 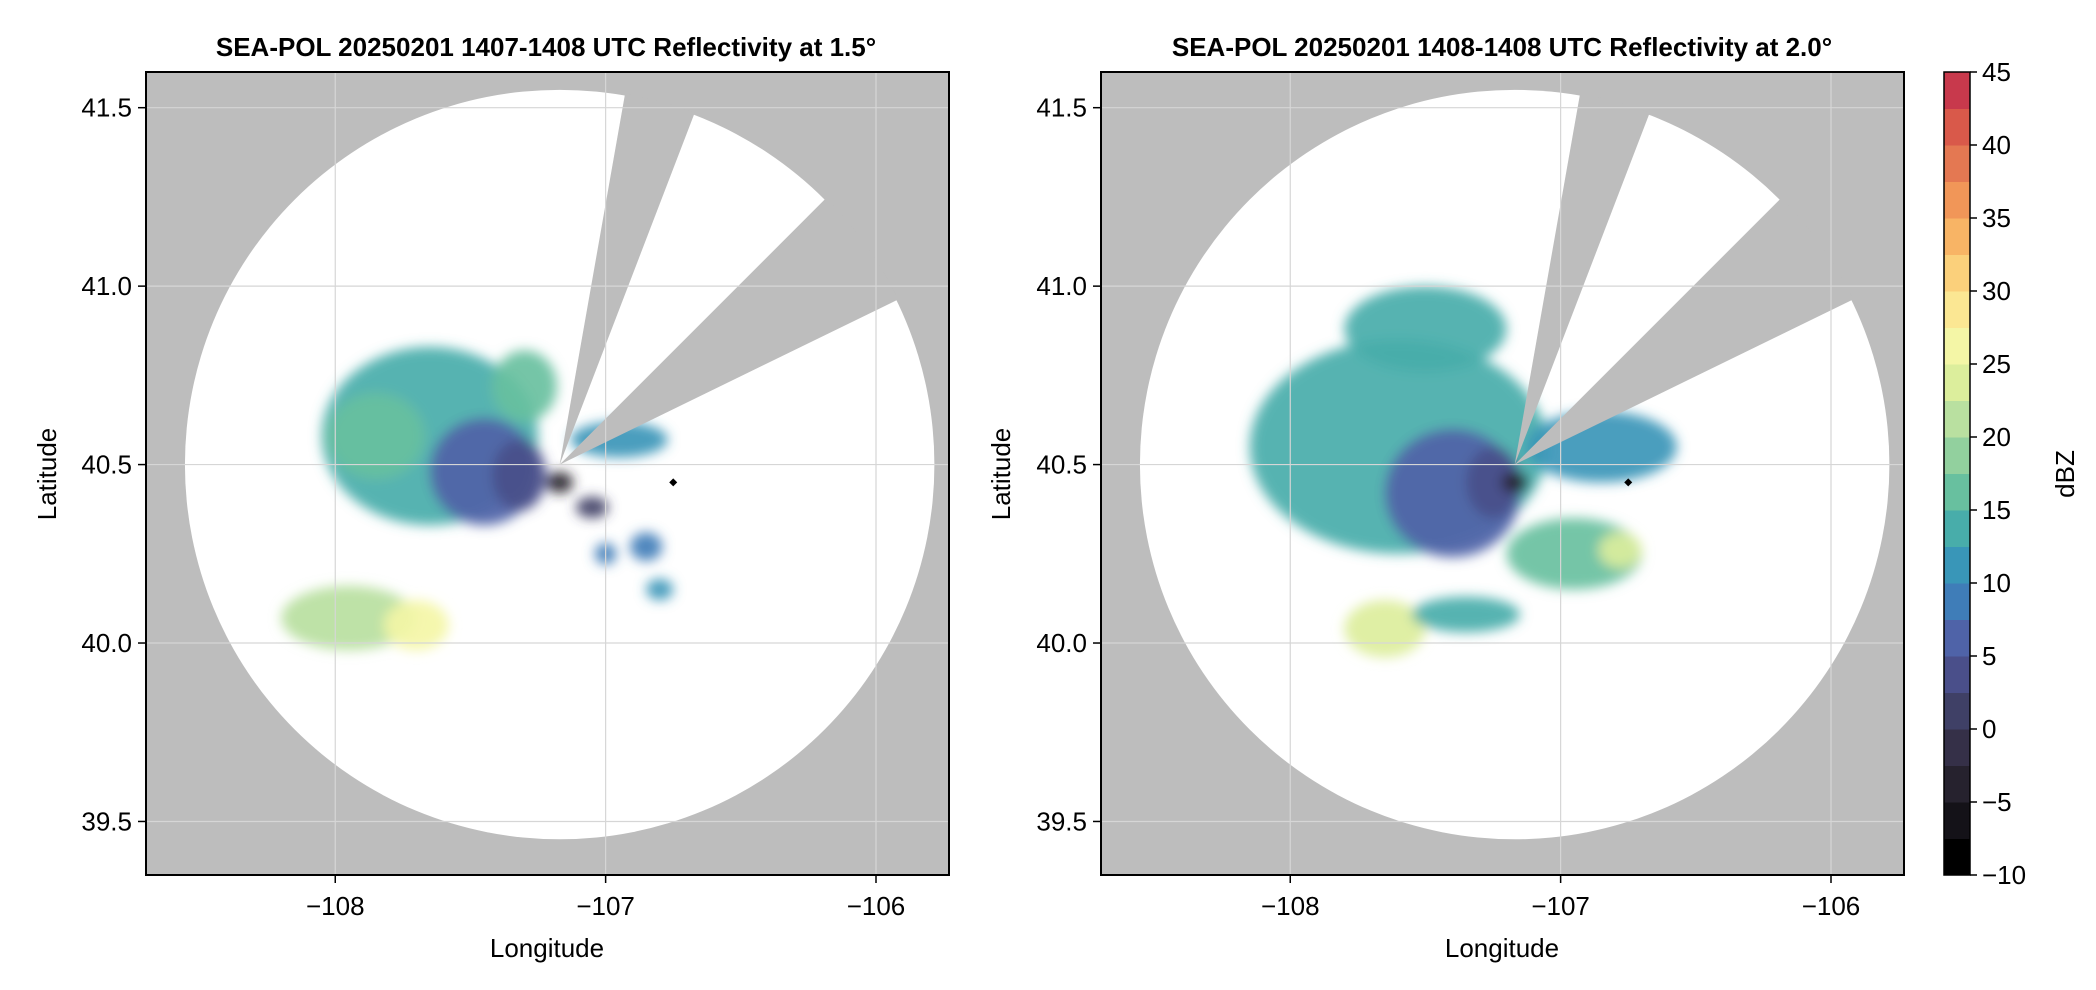 I want to click on colorbar-swatches, so click(x=1957, y=473).